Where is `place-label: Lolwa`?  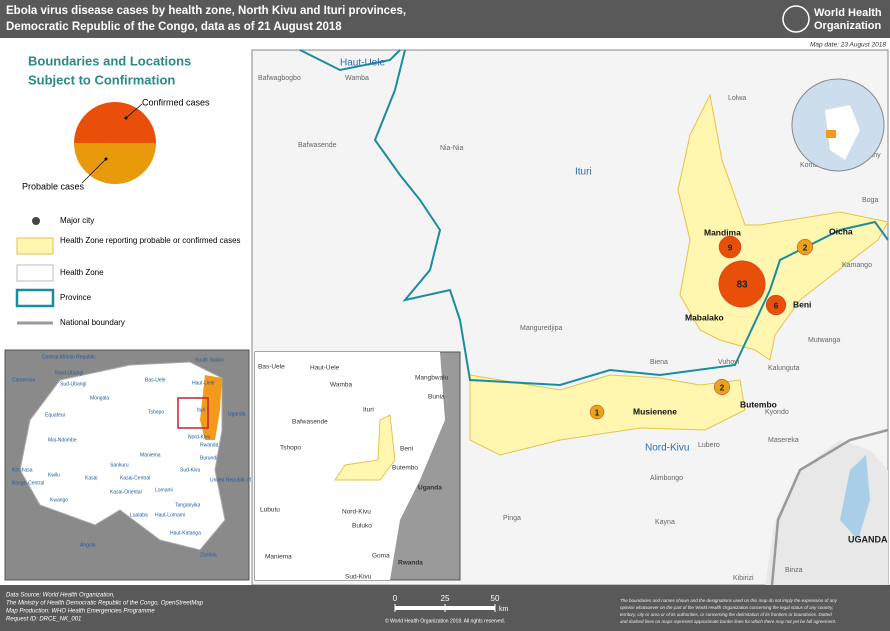 place-label: Lolwa is located at coordinates (737, 98).